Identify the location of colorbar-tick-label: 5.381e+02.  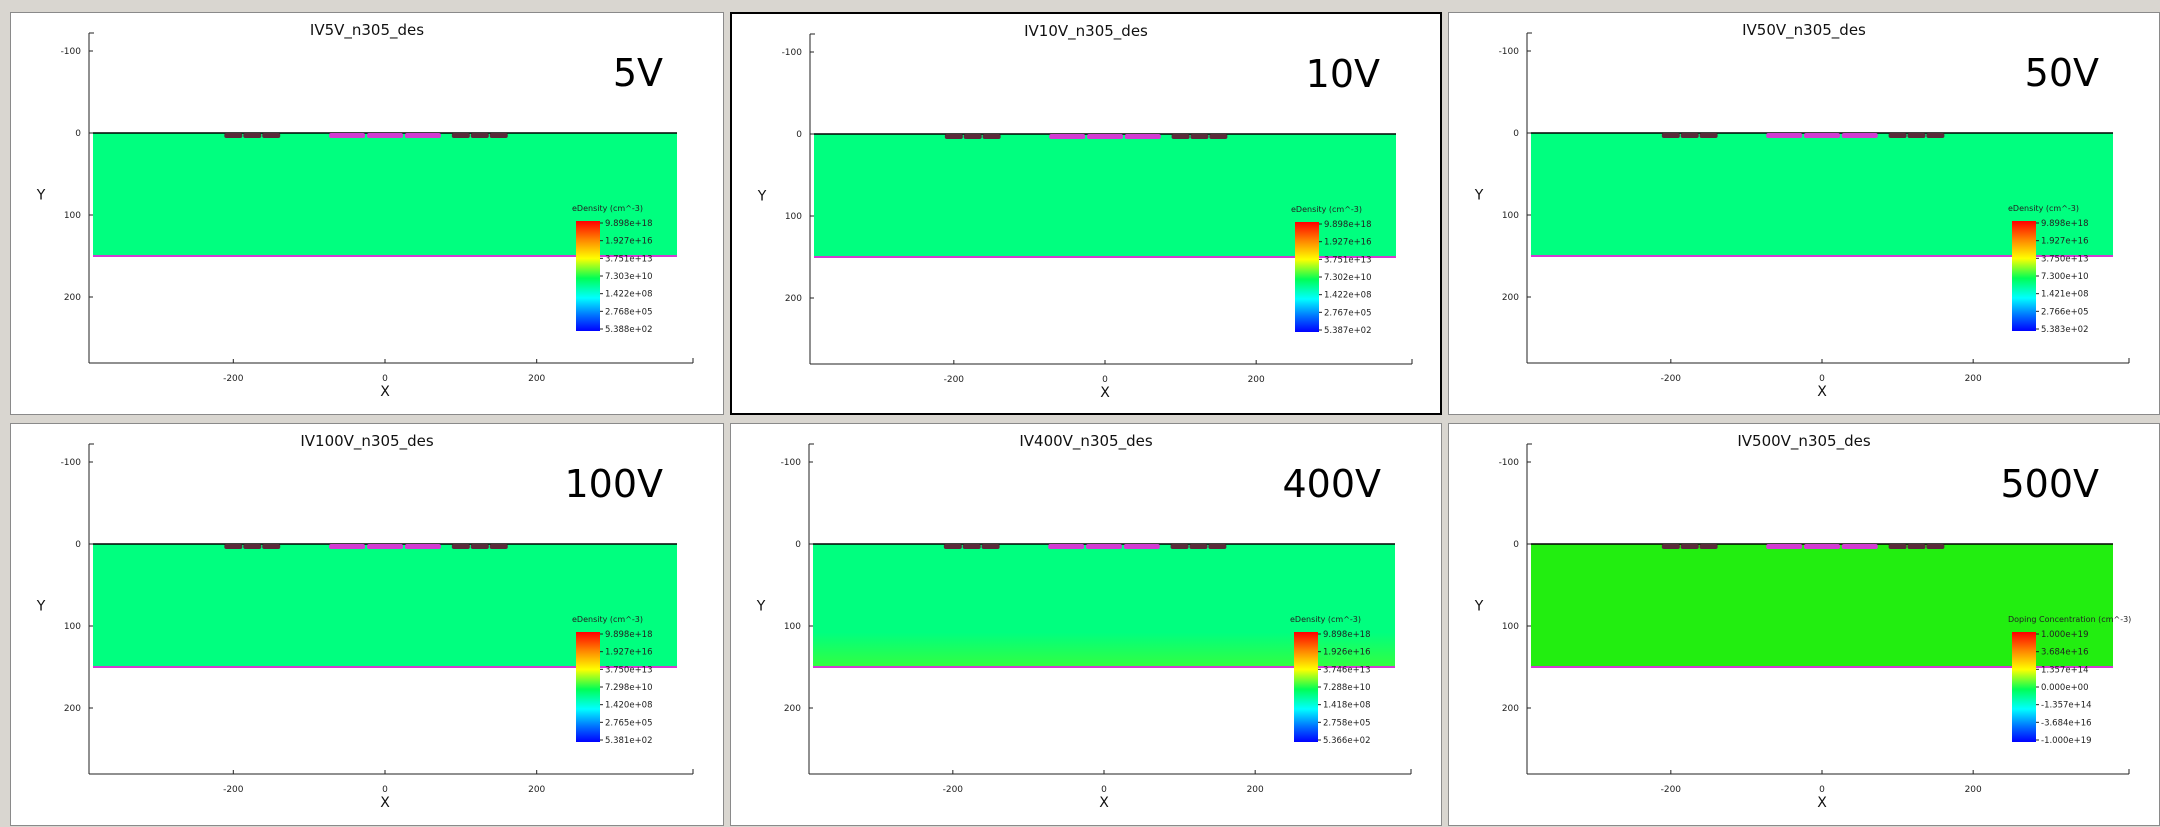
(629, 741).